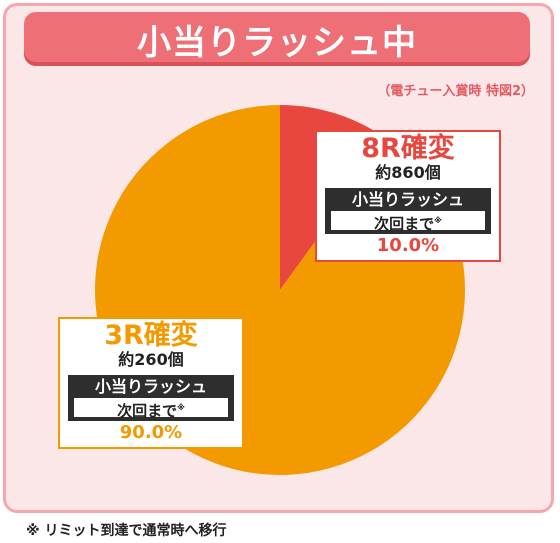  I want to click on condition-note: （電チュー入賞時 特図2）, so click(455, 91).